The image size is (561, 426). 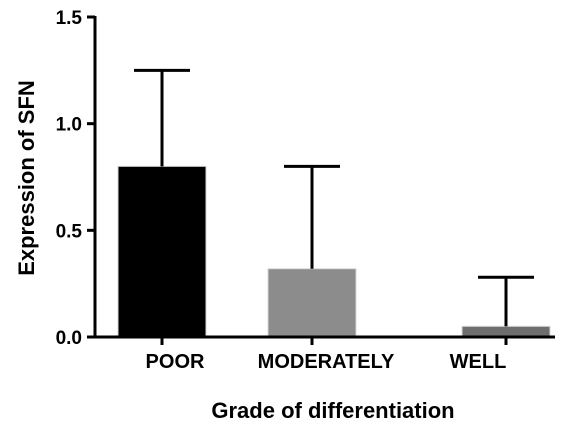 I want to click on y-tick-label: 0.0, so click(x=69, y=338).